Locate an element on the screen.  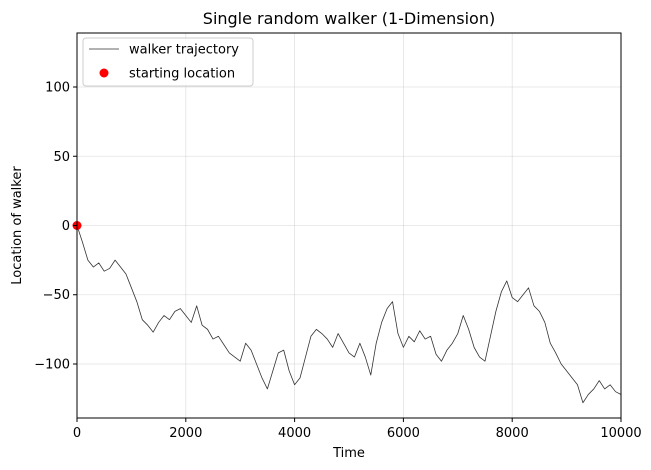
legend-box is located at coordinates (168, 62).